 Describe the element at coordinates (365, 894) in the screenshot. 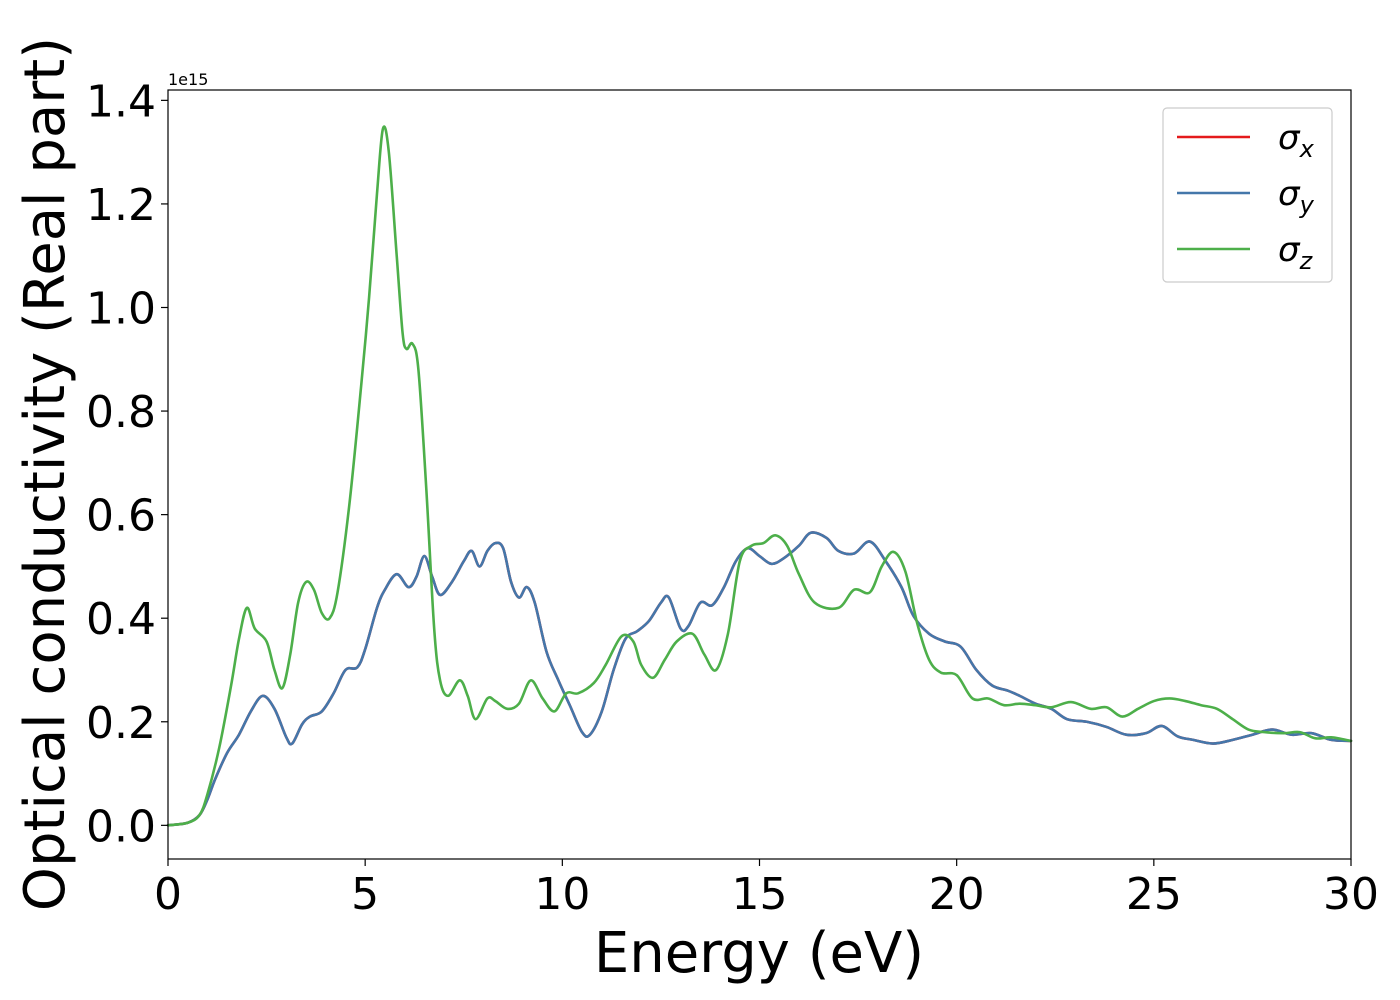

I see `x-tick-label: 5` at that location.